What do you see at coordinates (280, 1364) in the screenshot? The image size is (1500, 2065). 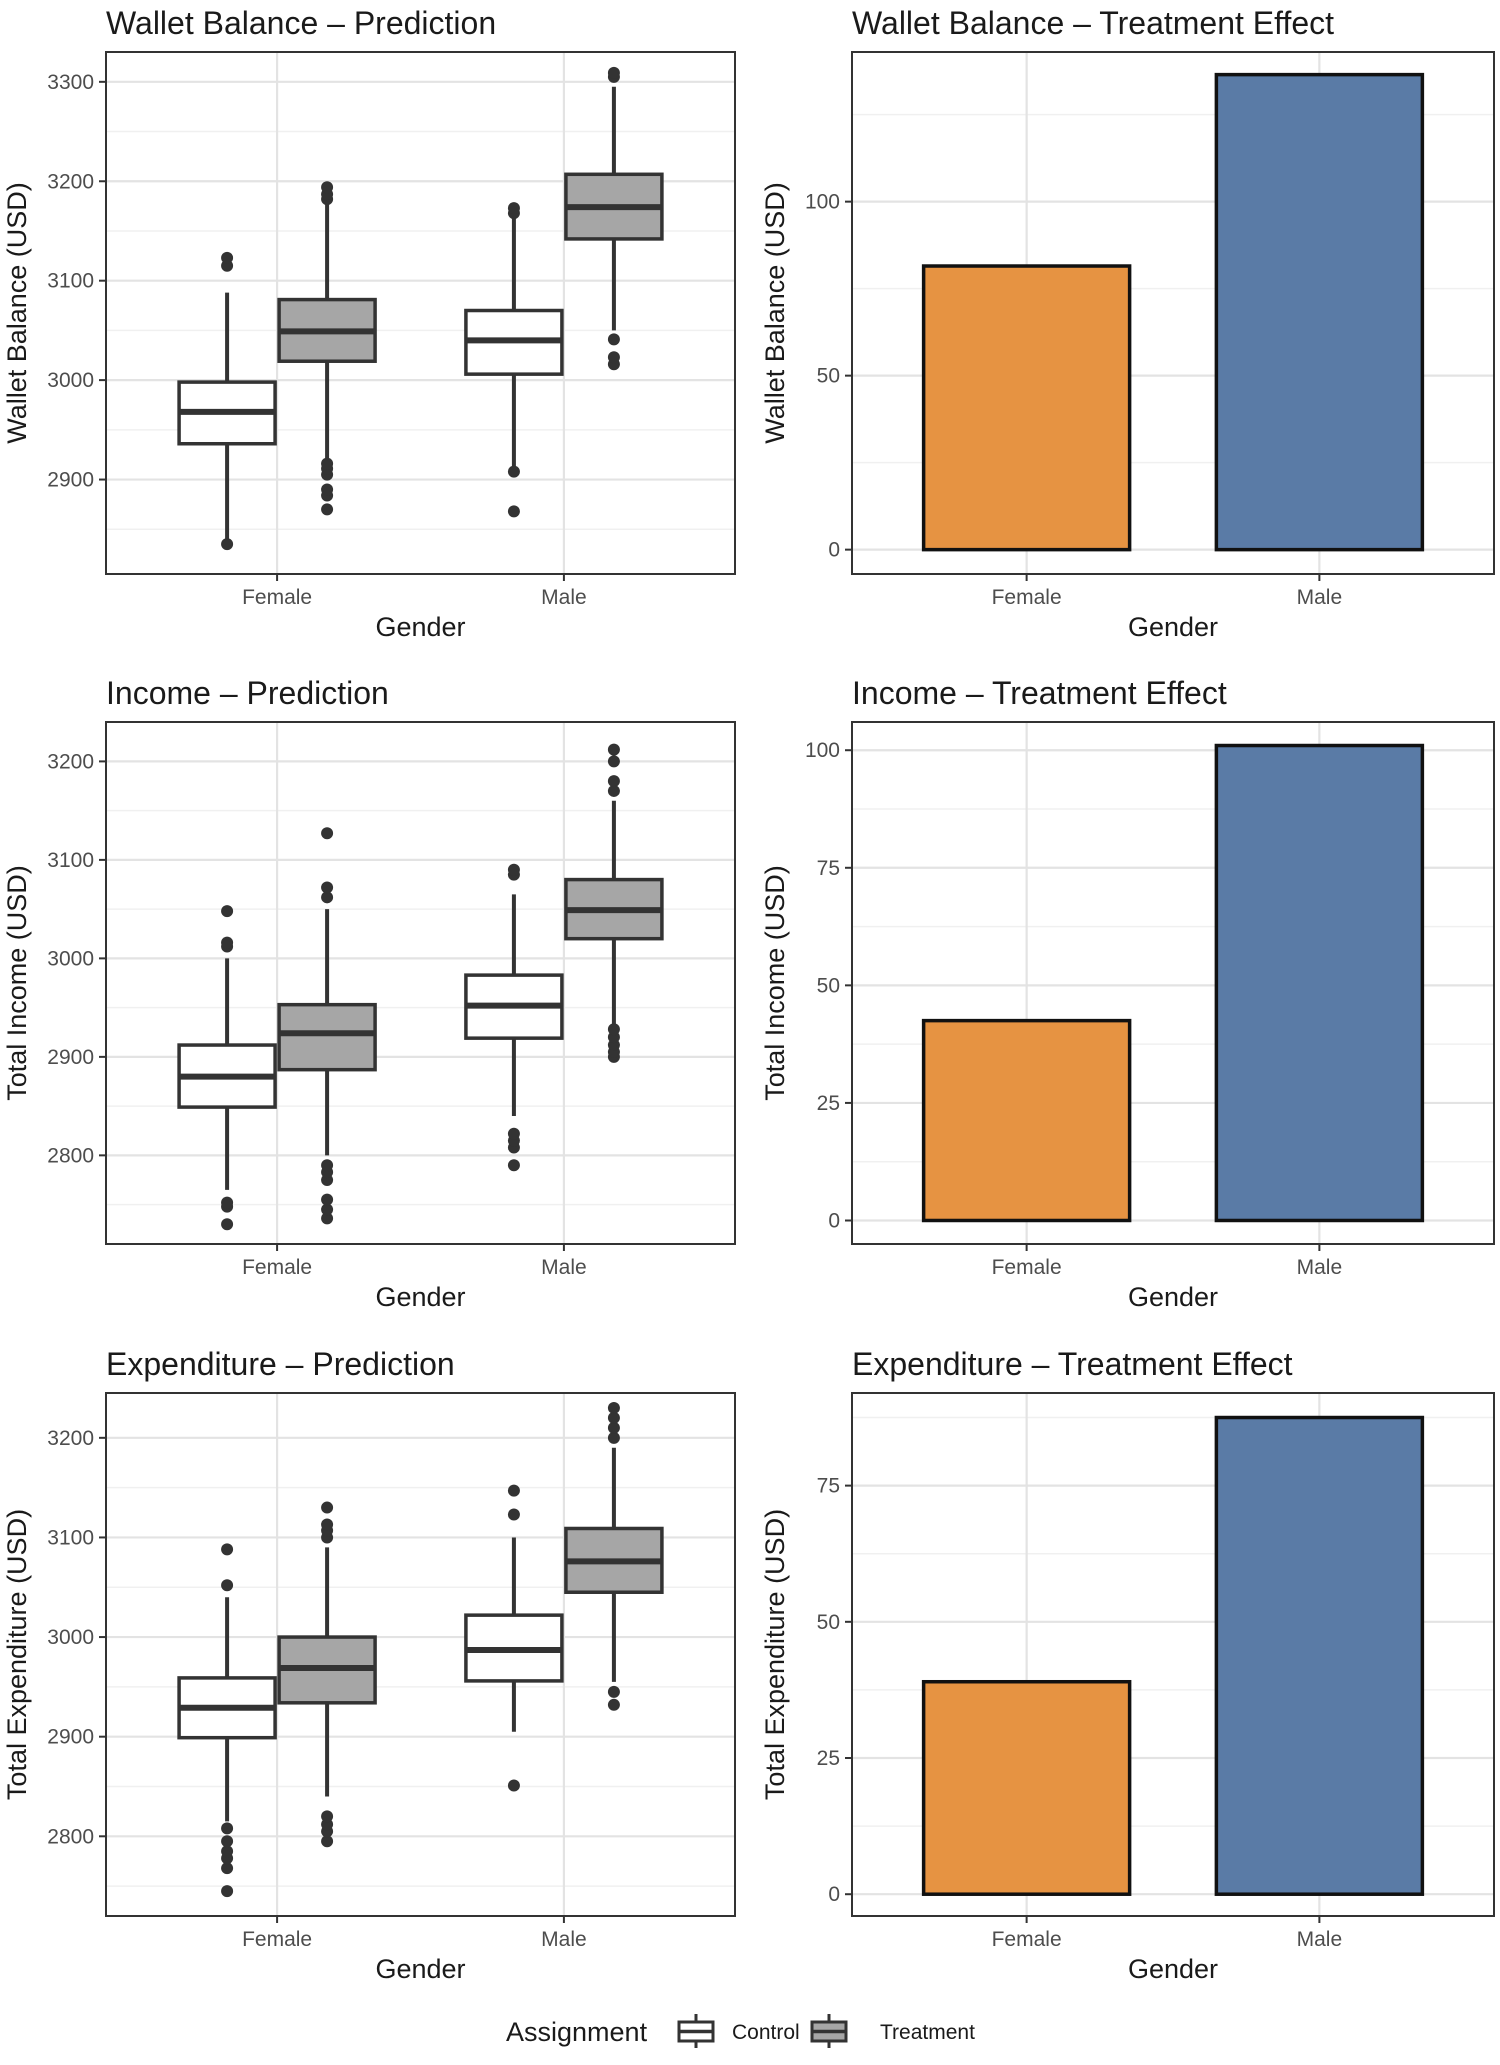 I see `panel-title: Expenditure – Prediction` at bounding box center [280, 1364].